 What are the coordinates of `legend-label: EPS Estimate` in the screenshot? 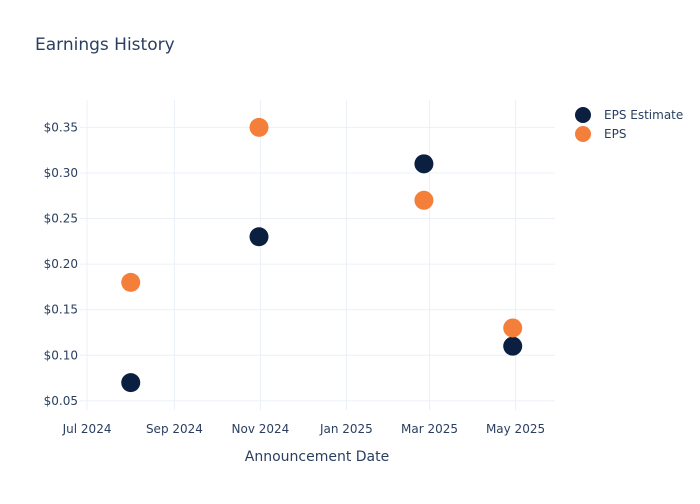 It's located at (643, 115).